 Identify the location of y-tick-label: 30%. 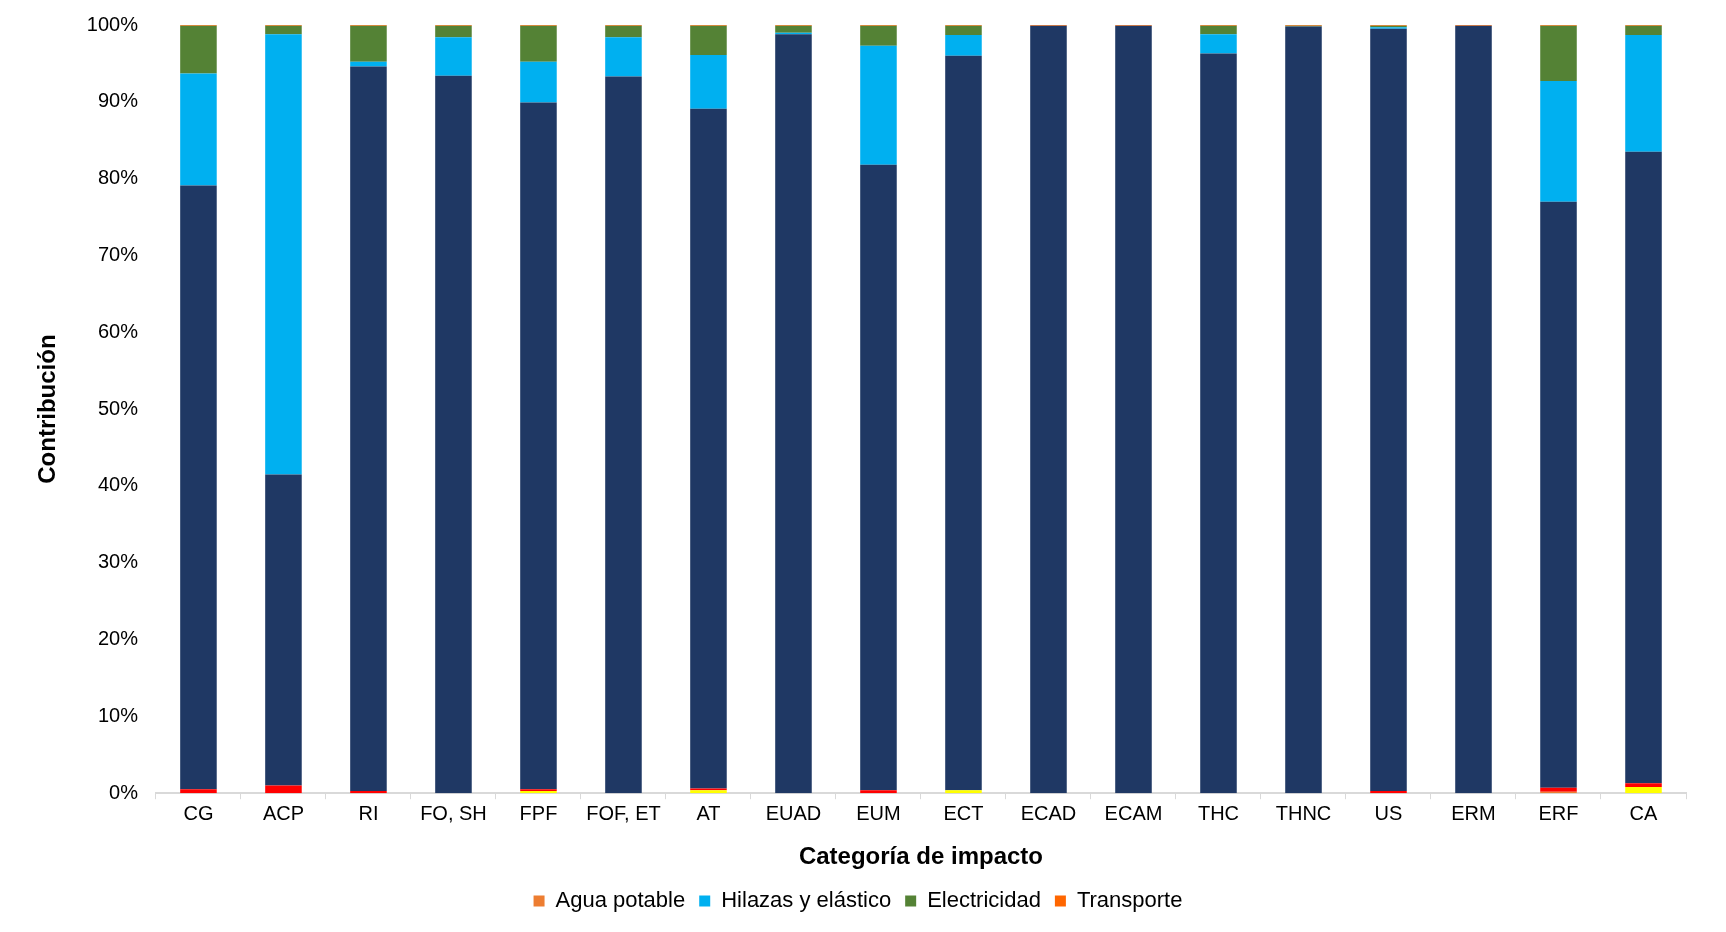
(118, 561).